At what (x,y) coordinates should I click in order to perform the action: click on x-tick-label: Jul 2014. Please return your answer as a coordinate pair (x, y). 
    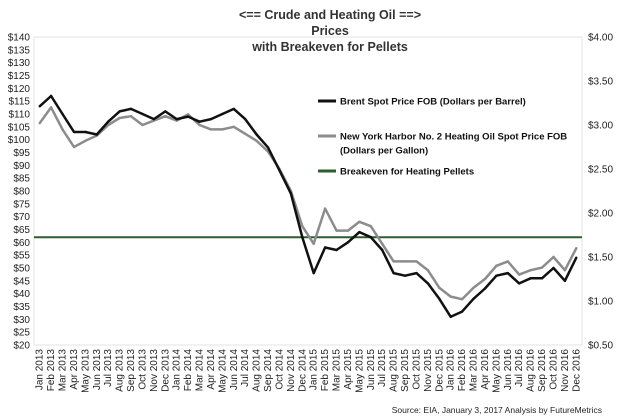
    Looking at the image, I should click on (245, 368).